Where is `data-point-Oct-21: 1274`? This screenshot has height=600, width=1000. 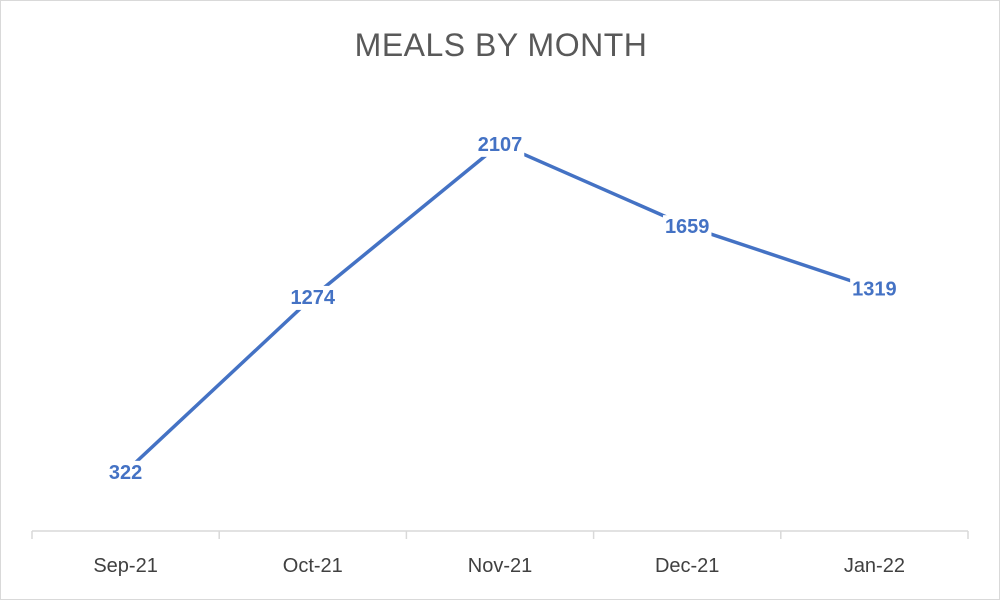 data-point-Oct-21: 1274 is located at coordinates (313, 297).